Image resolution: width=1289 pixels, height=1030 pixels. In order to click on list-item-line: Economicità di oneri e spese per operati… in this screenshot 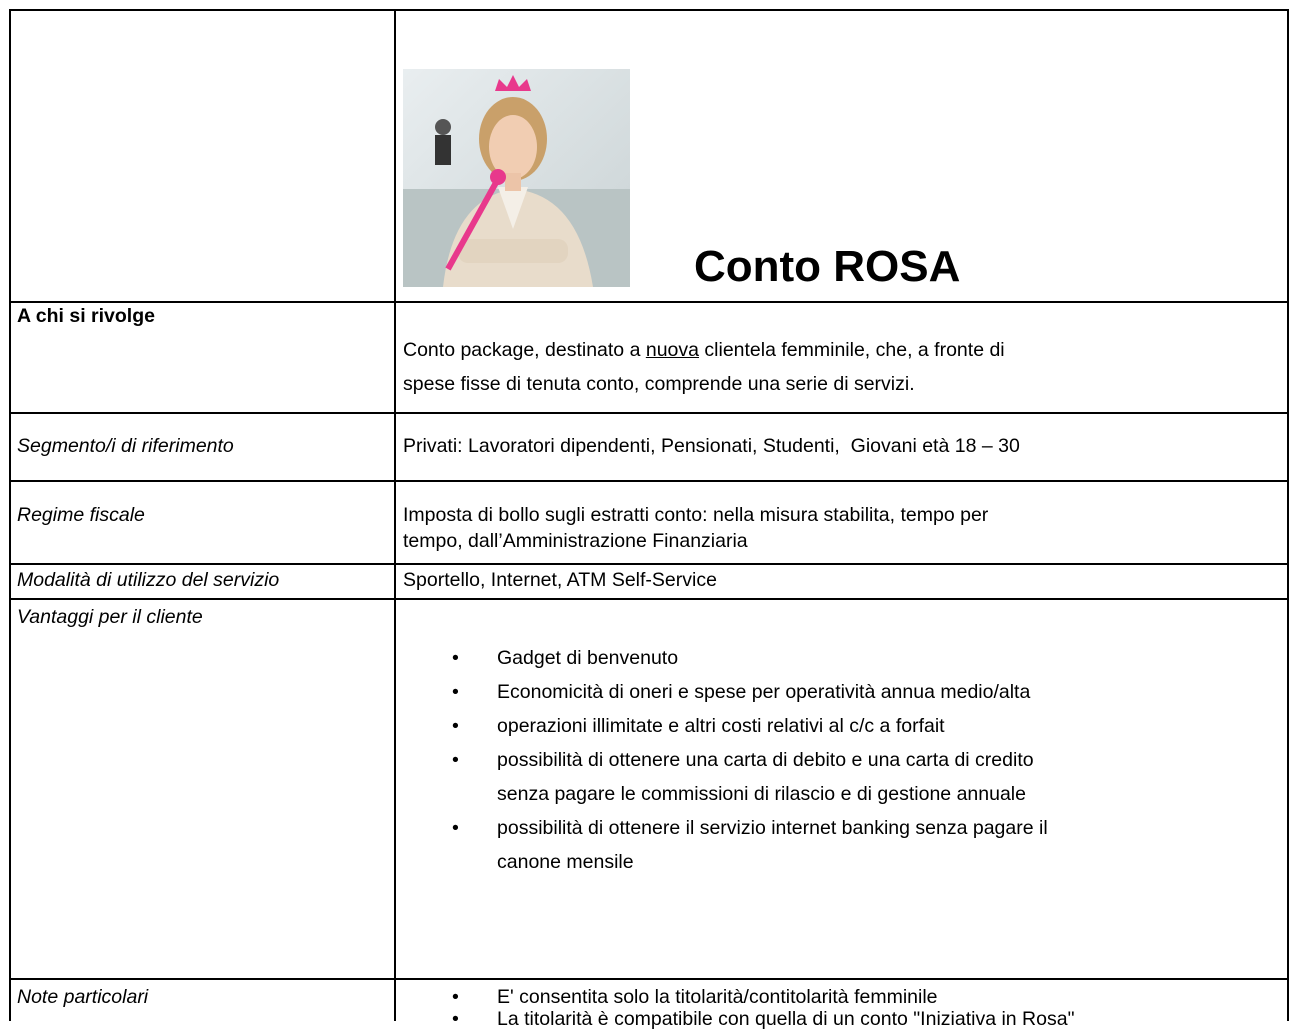, I will do `click(764, 692)`.